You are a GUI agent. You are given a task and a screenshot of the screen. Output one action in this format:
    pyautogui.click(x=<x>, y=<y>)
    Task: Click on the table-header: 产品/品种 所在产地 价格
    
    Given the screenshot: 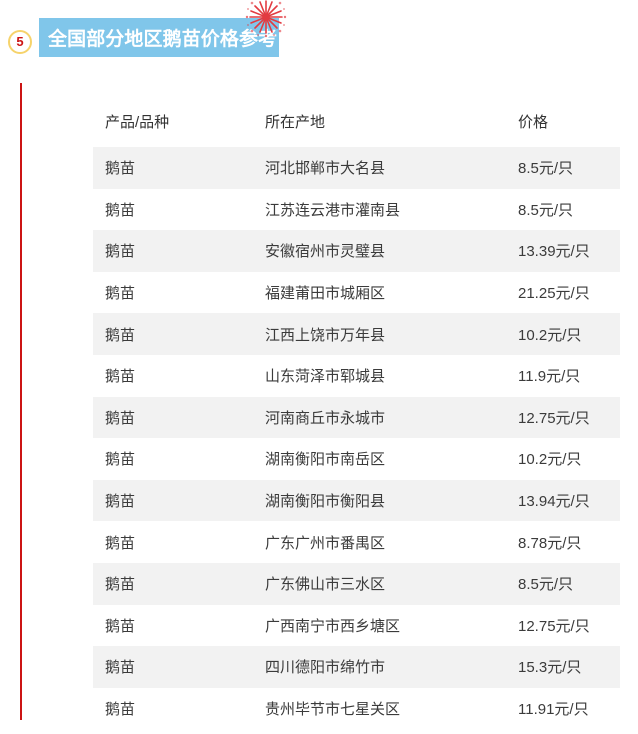 What is the action you would take?
    pyautogui.click(x=356, y=121)
    